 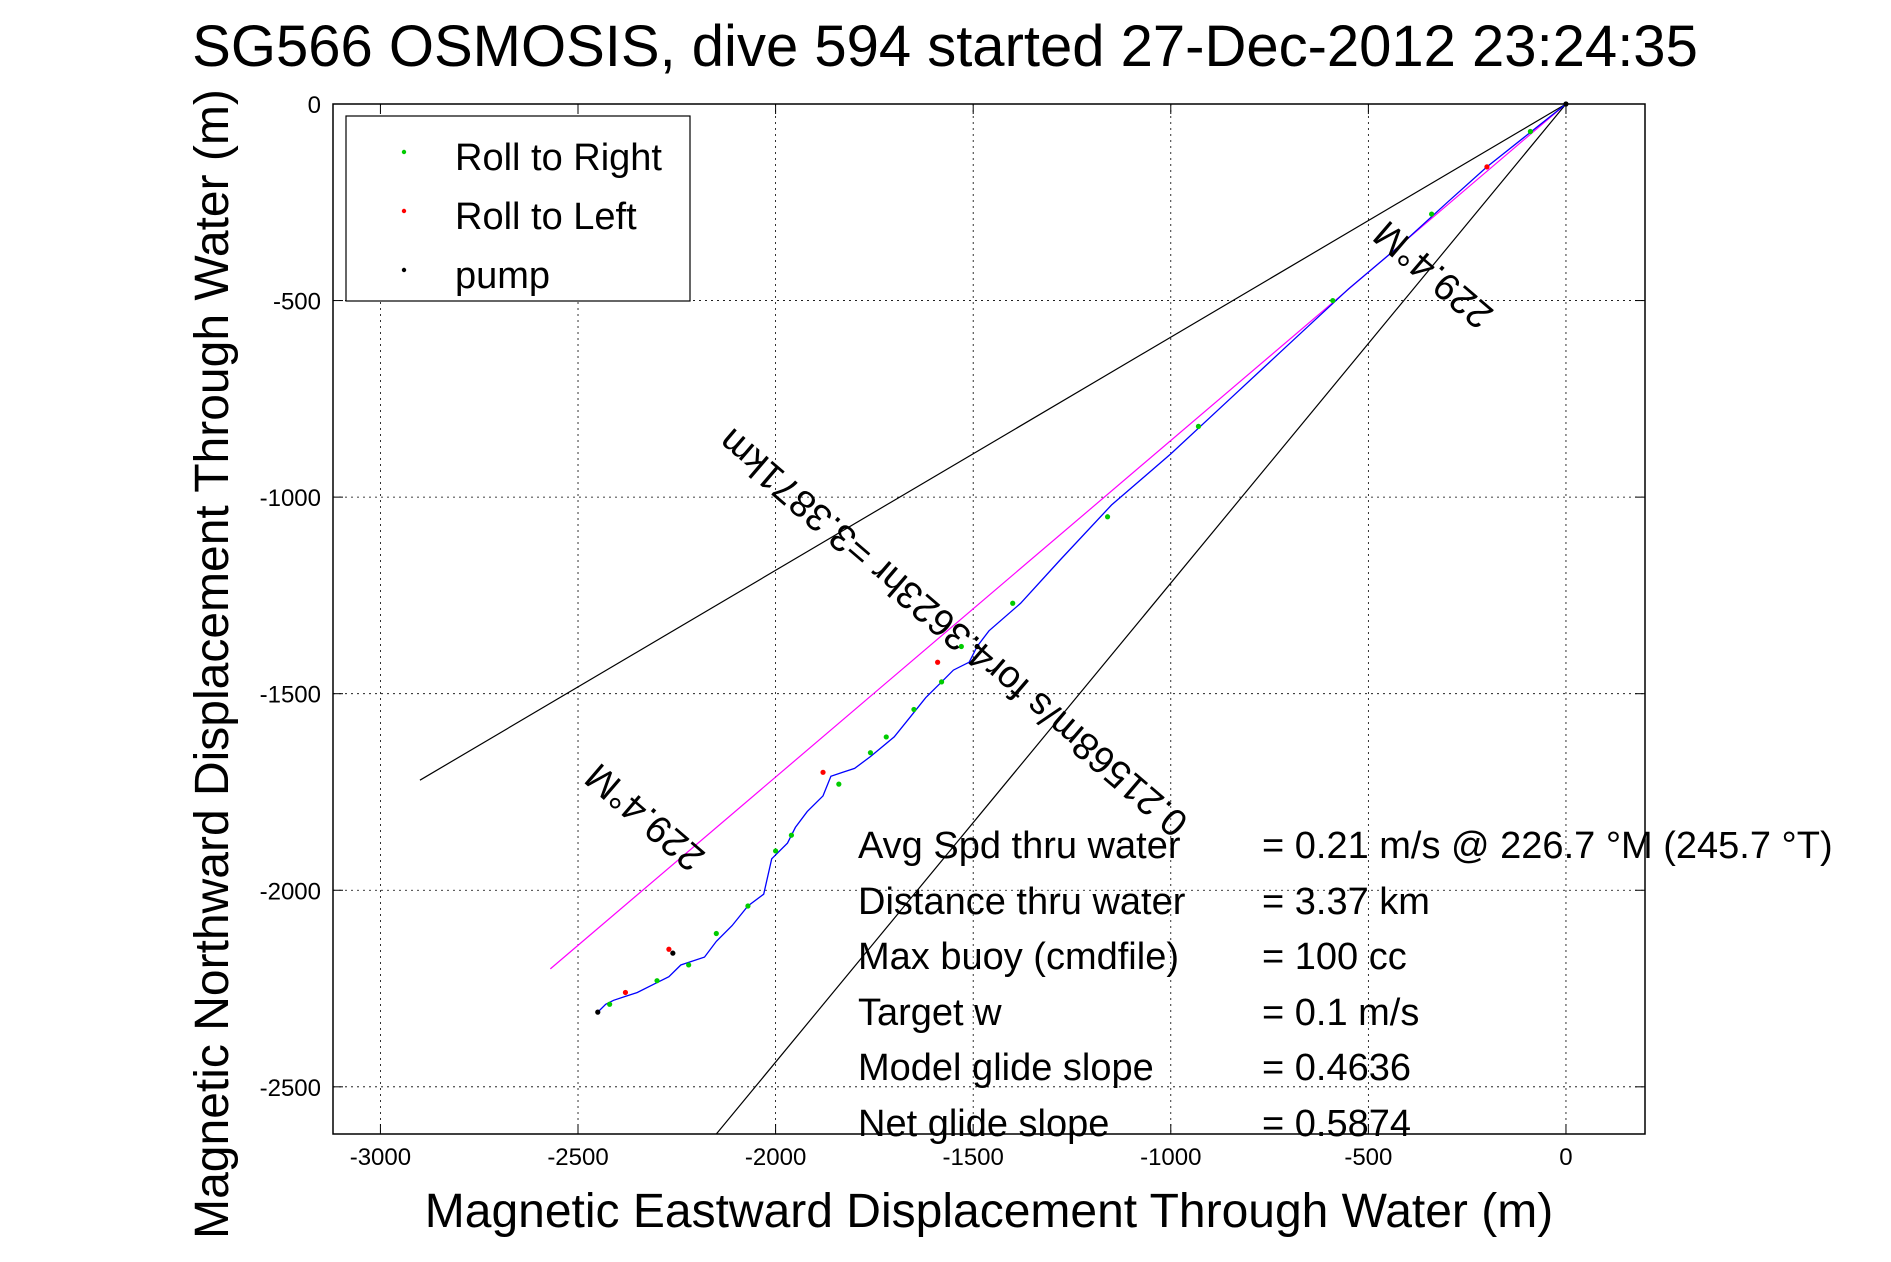 What do you see at coordinates (983, 1124) in the screenshot?
I see `stat-label-net-glide: Net glide slope` at bounding box center [983, 1124].